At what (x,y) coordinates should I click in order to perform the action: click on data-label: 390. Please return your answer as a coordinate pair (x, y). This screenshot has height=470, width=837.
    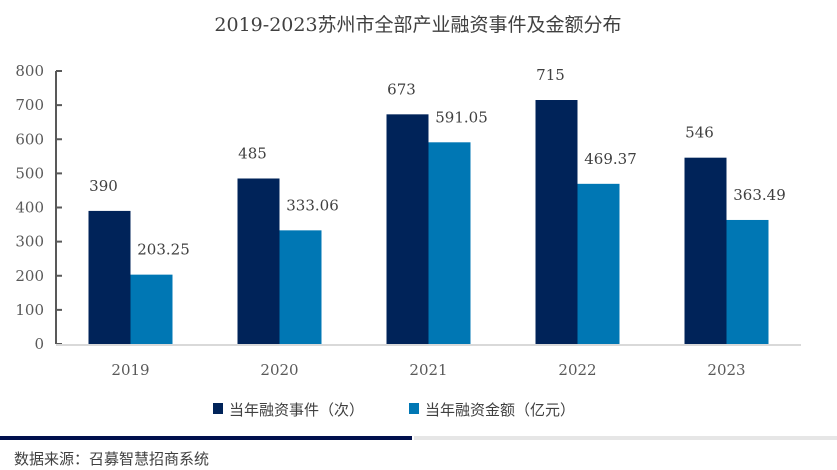
    Looking at the image, I should click on (103, 186).